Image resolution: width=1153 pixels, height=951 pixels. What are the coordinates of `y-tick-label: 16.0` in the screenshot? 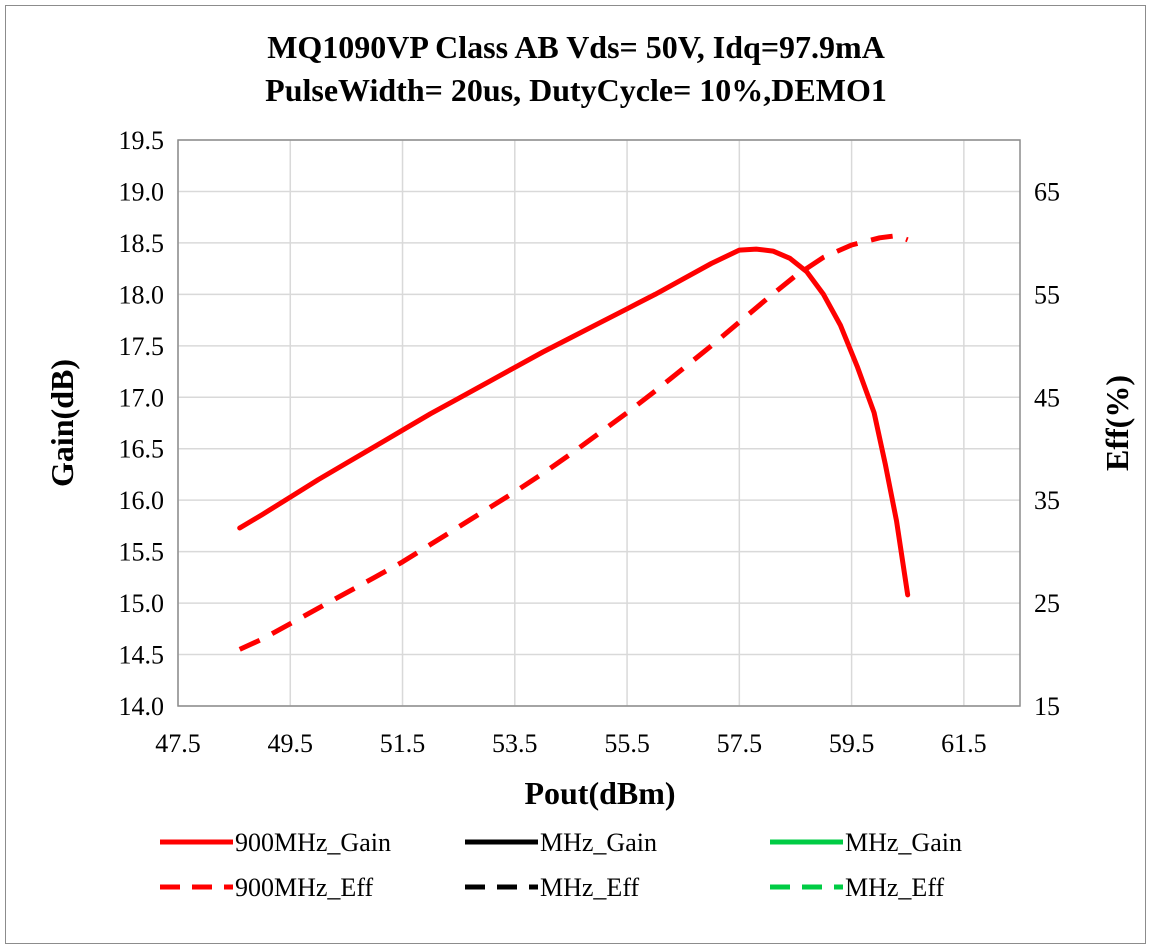 It's located at (142, 500).